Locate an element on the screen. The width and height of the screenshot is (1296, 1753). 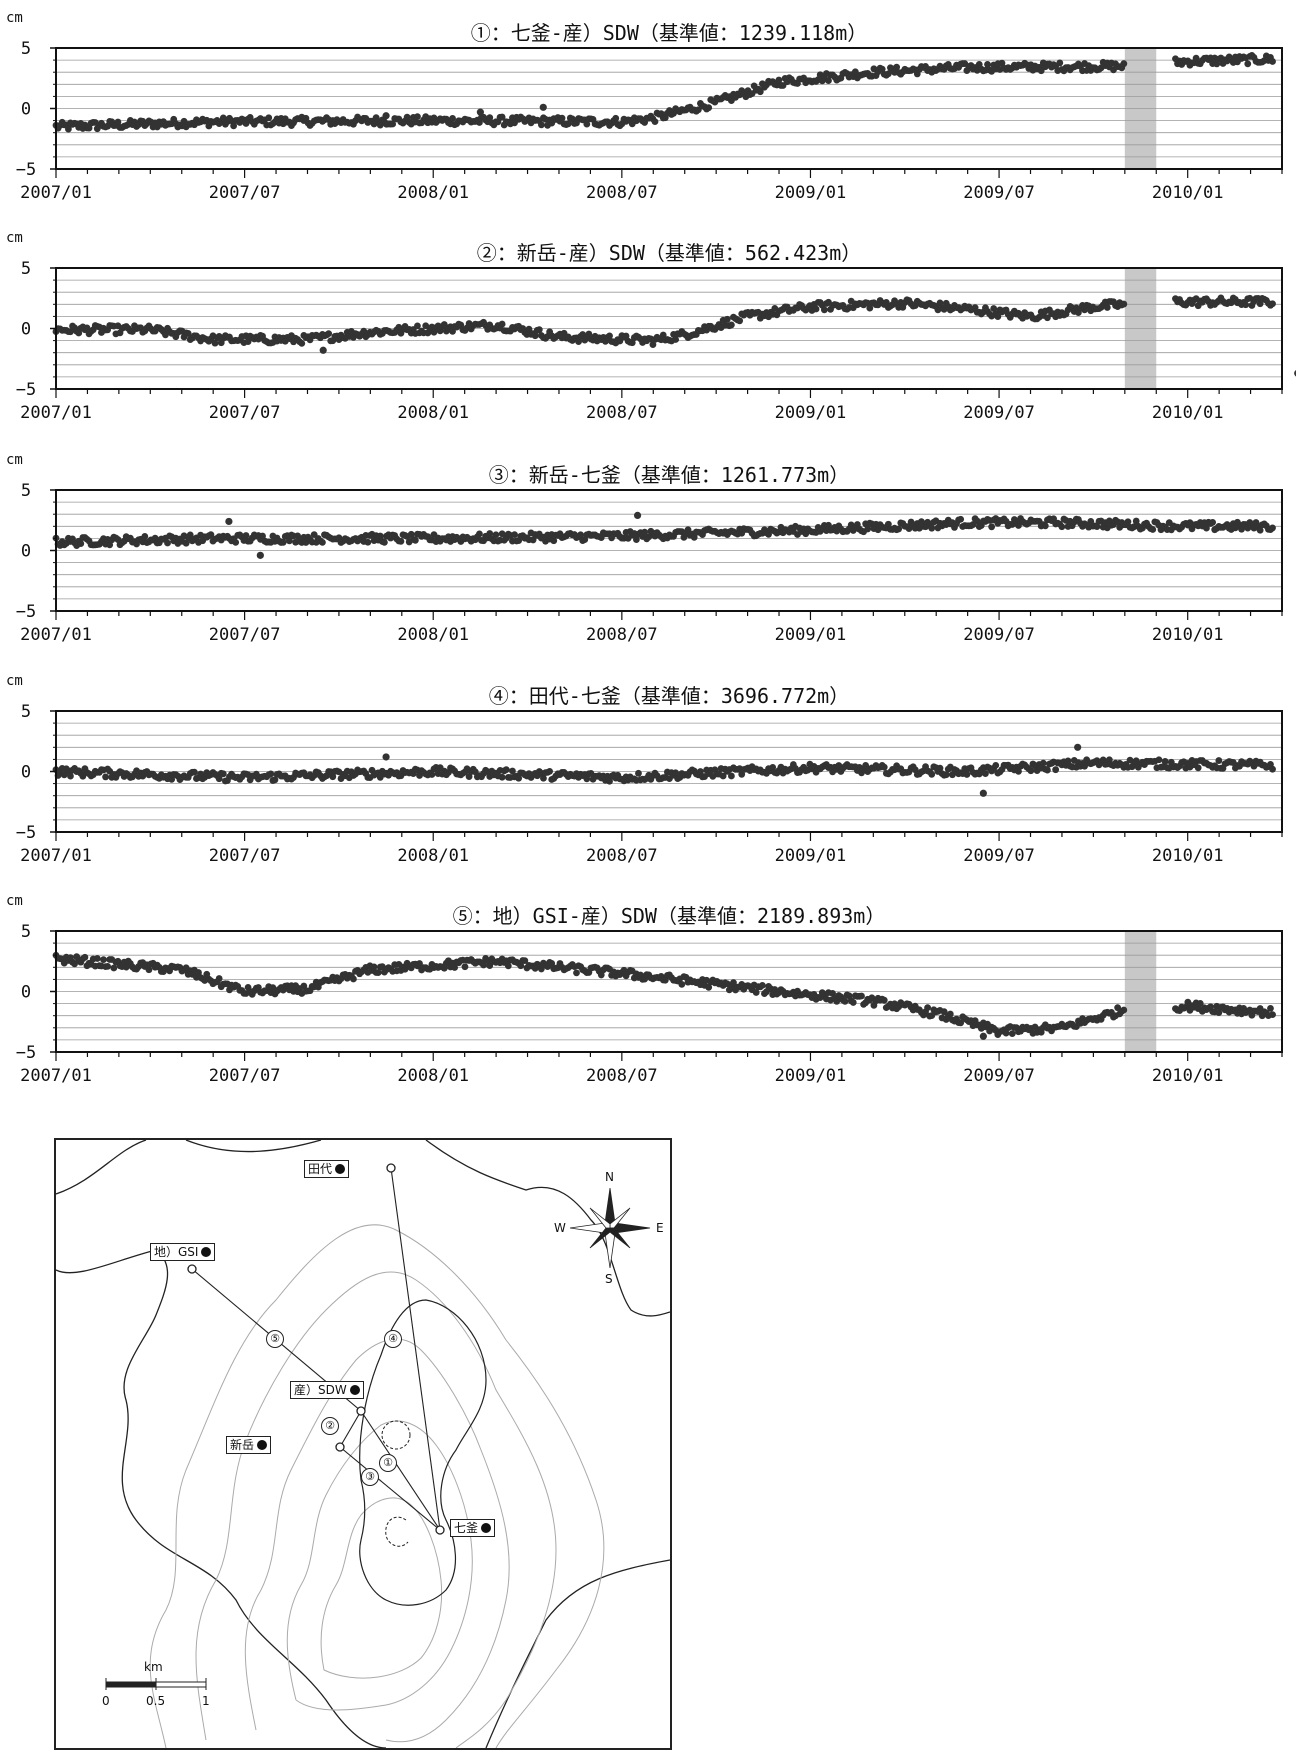
x-tick-label: 2008/07 is located at coordinates (622, 856).